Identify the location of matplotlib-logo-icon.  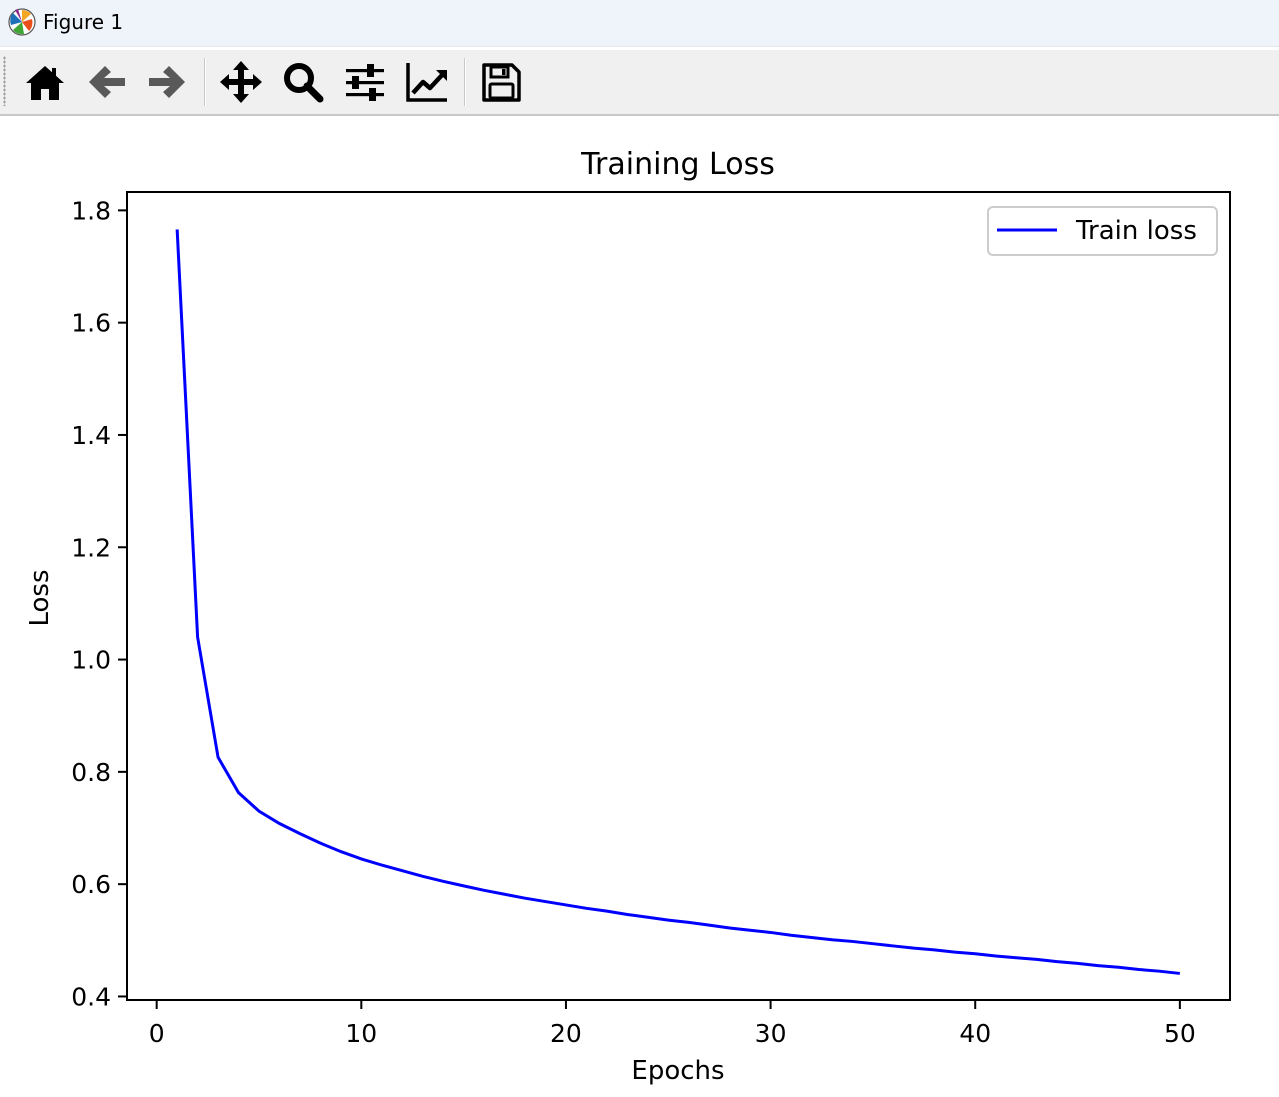
(22, 22).